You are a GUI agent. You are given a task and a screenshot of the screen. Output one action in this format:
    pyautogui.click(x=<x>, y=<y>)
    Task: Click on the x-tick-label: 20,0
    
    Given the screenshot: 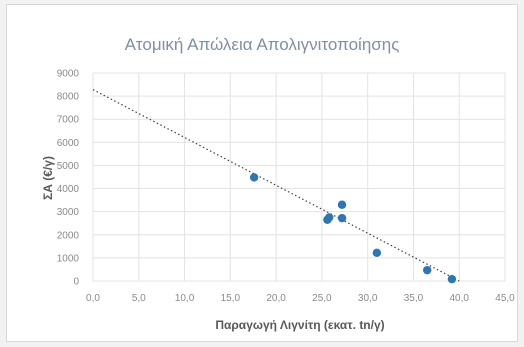 What is the action you would take?
    pyautogui.click(x=276, y=298)
    